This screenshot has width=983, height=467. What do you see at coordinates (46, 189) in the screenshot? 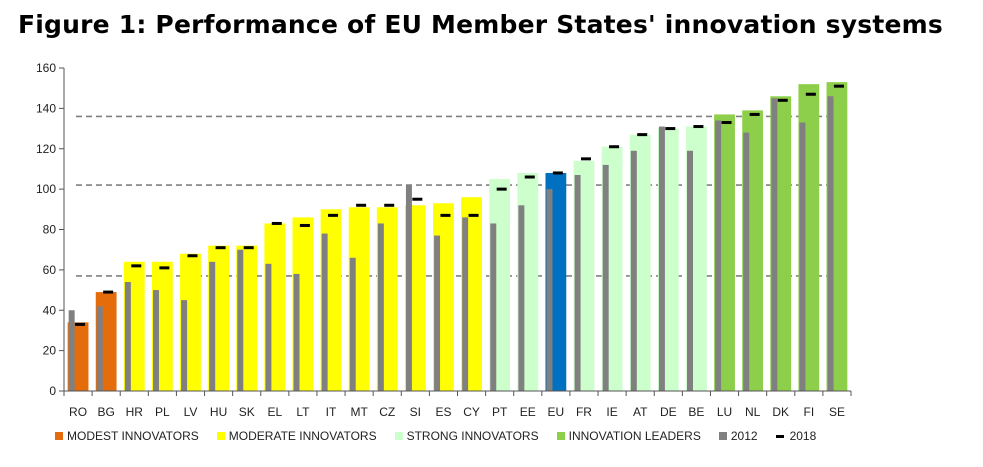
I see `y-tick-label: 100` at bounding box center [46, 189].